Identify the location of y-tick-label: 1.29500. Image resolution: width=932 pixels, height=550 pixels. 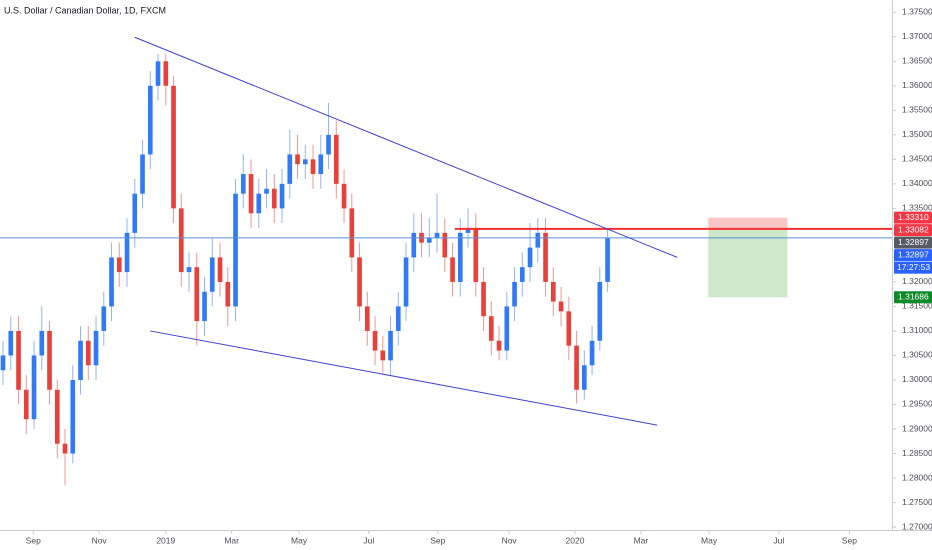
(917, 404).